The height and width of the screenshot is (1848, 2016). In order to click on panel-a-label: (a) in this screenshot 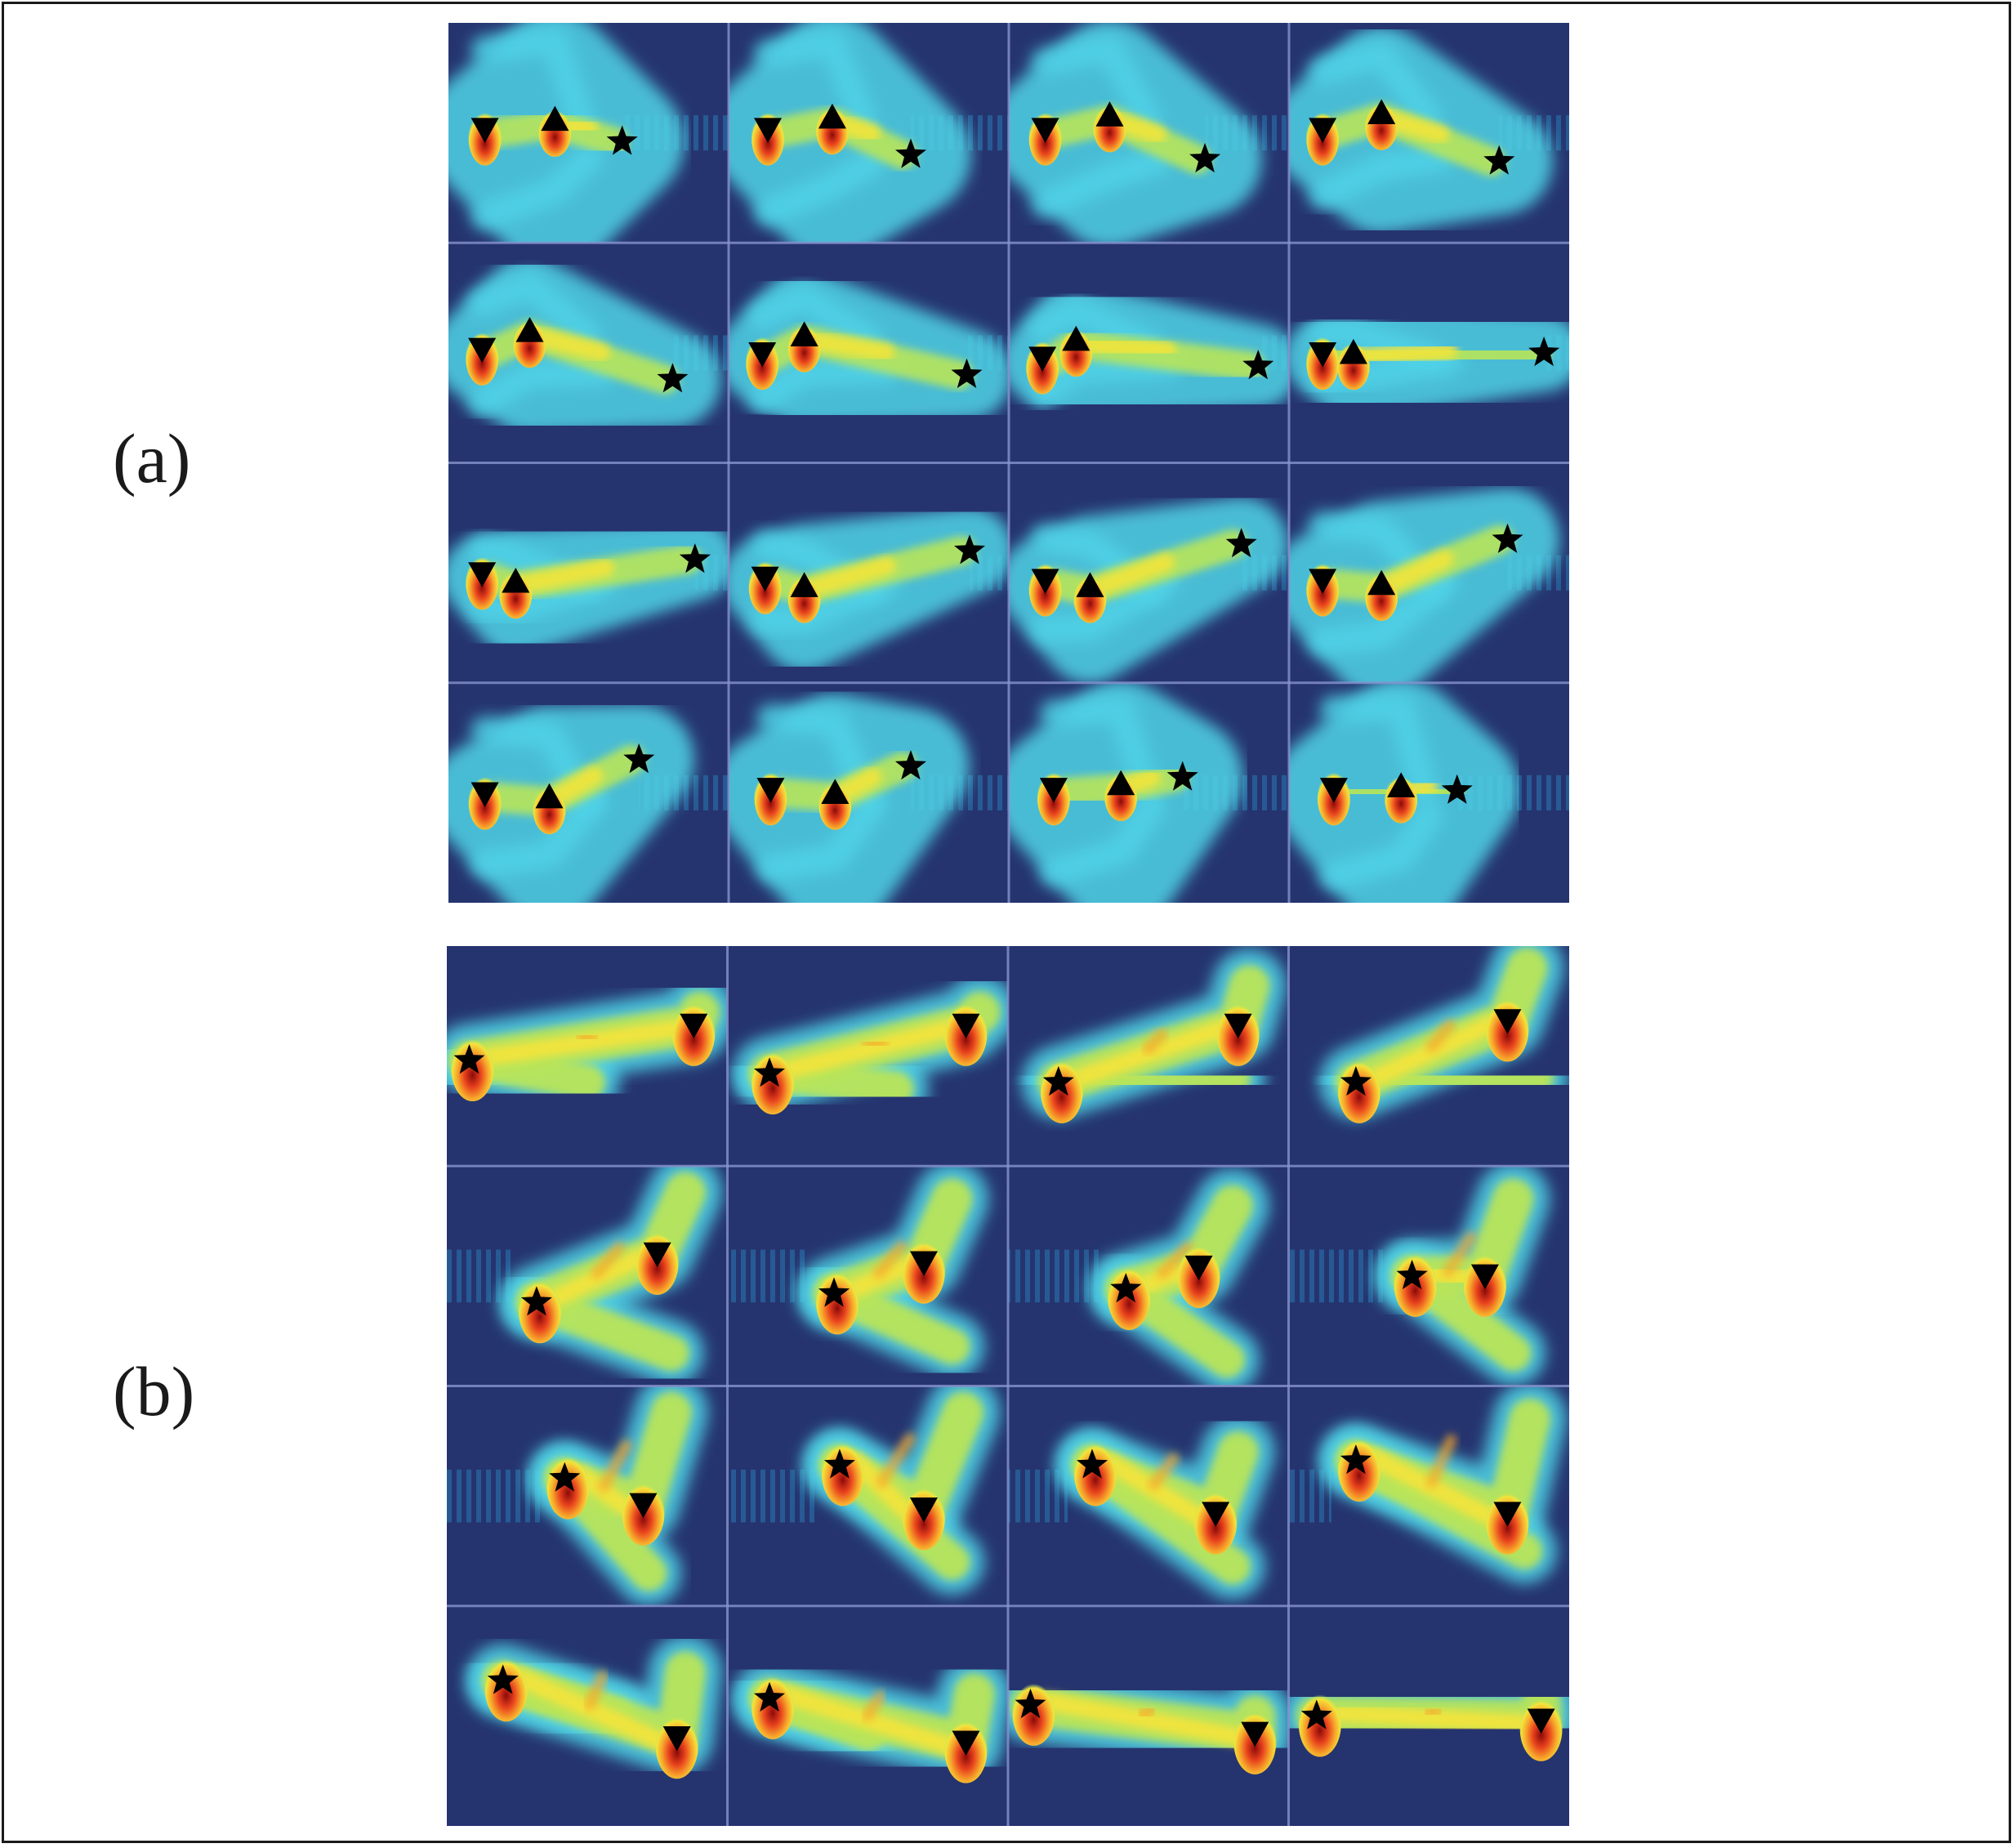, I will do `click(152, 459)`.